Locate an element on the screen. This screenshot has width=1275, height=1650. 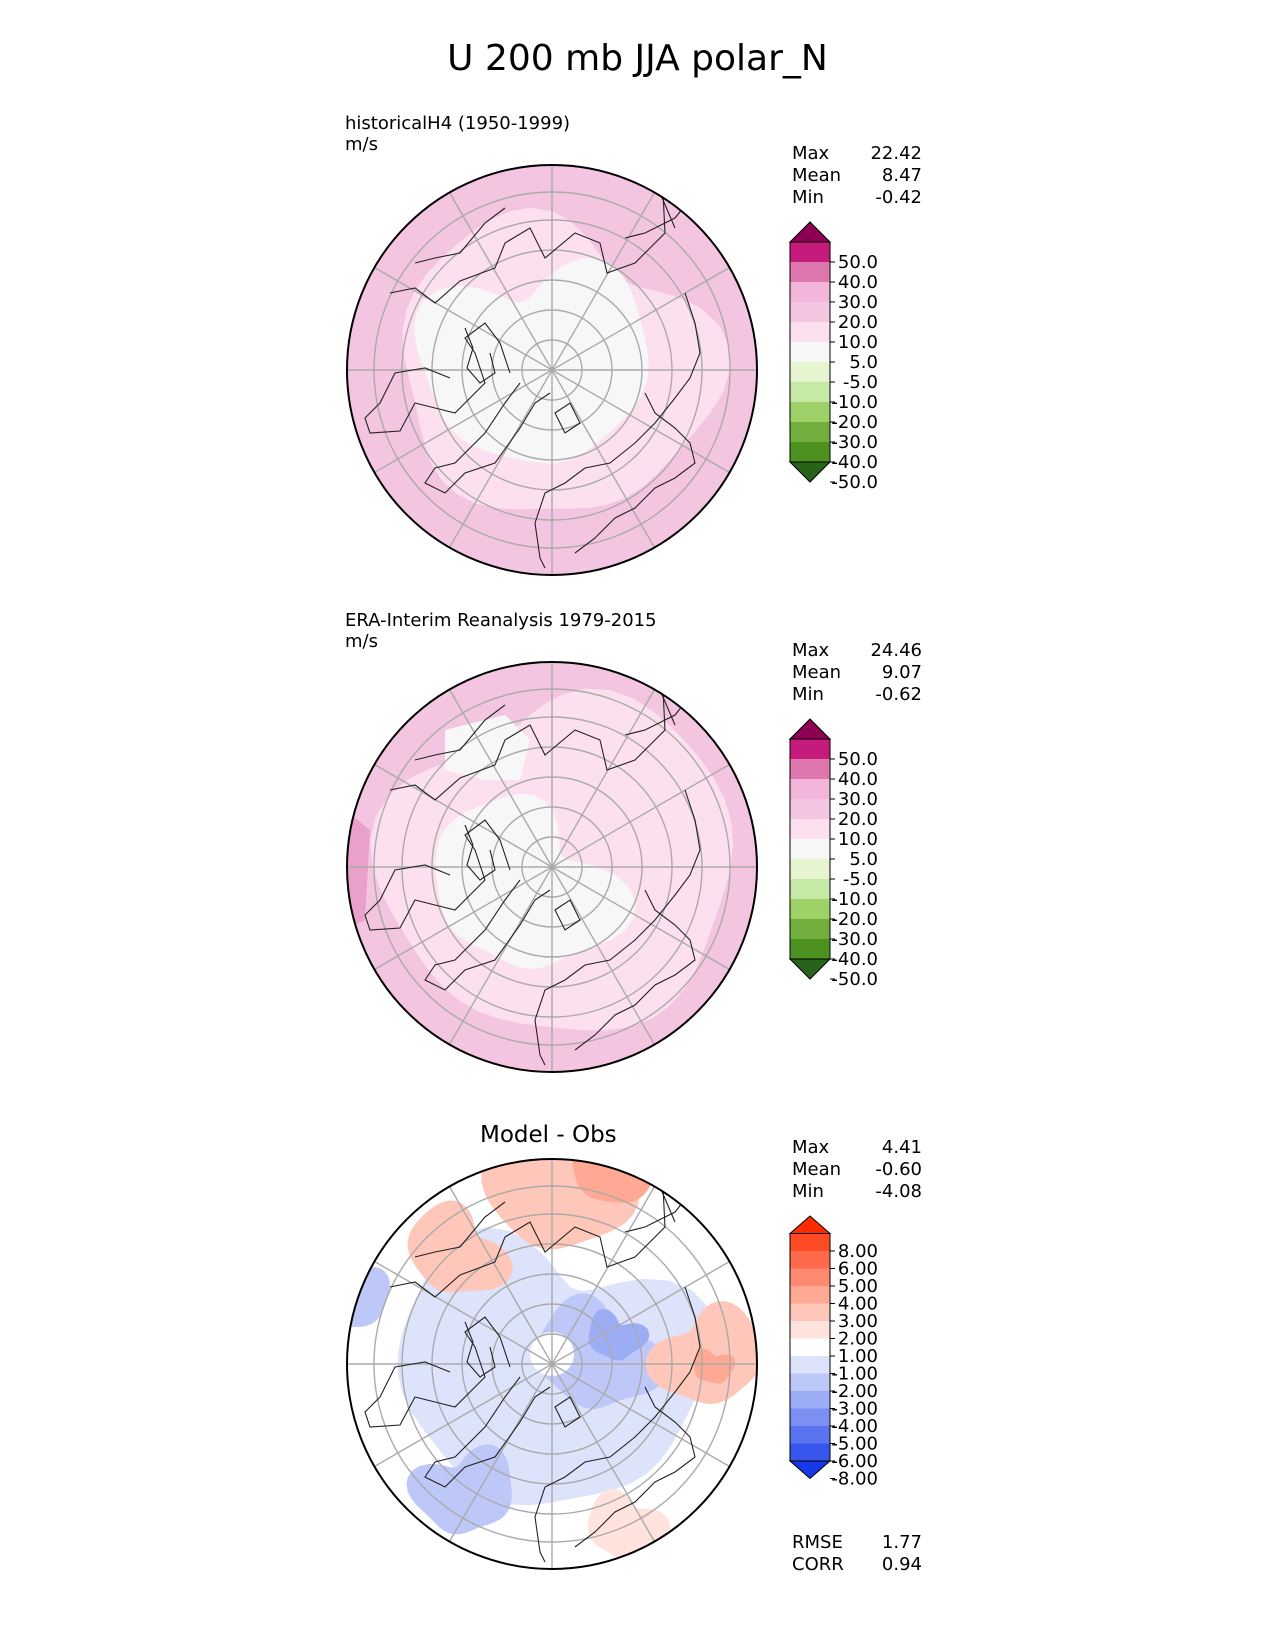
panel-1-units: m/s is located at coordinates (361, 144).